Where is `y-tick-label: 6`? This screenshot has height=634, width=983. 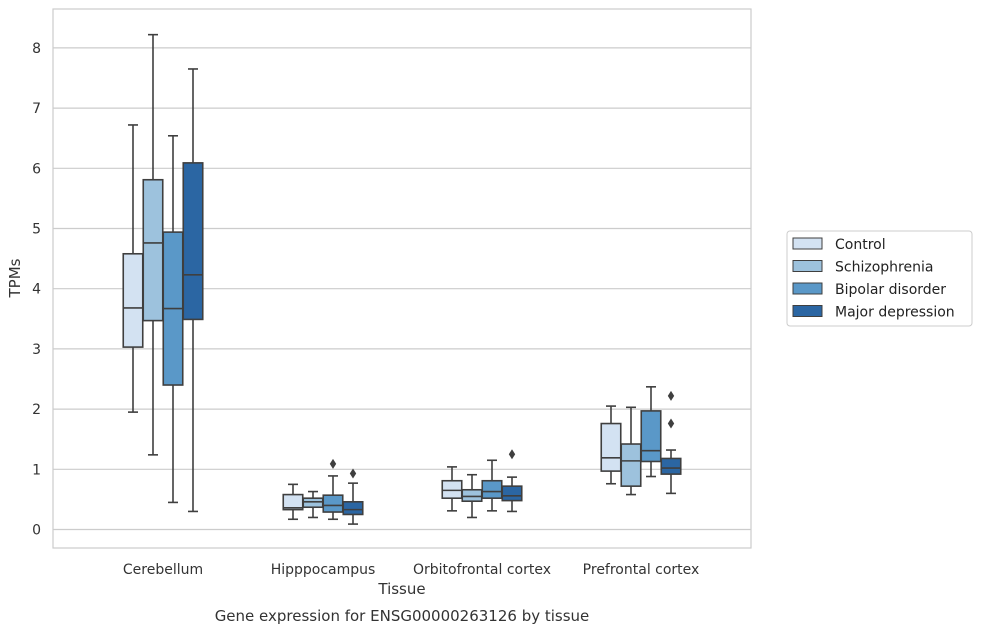 y-tick-label: 6 is located at coordinates (36, 169).